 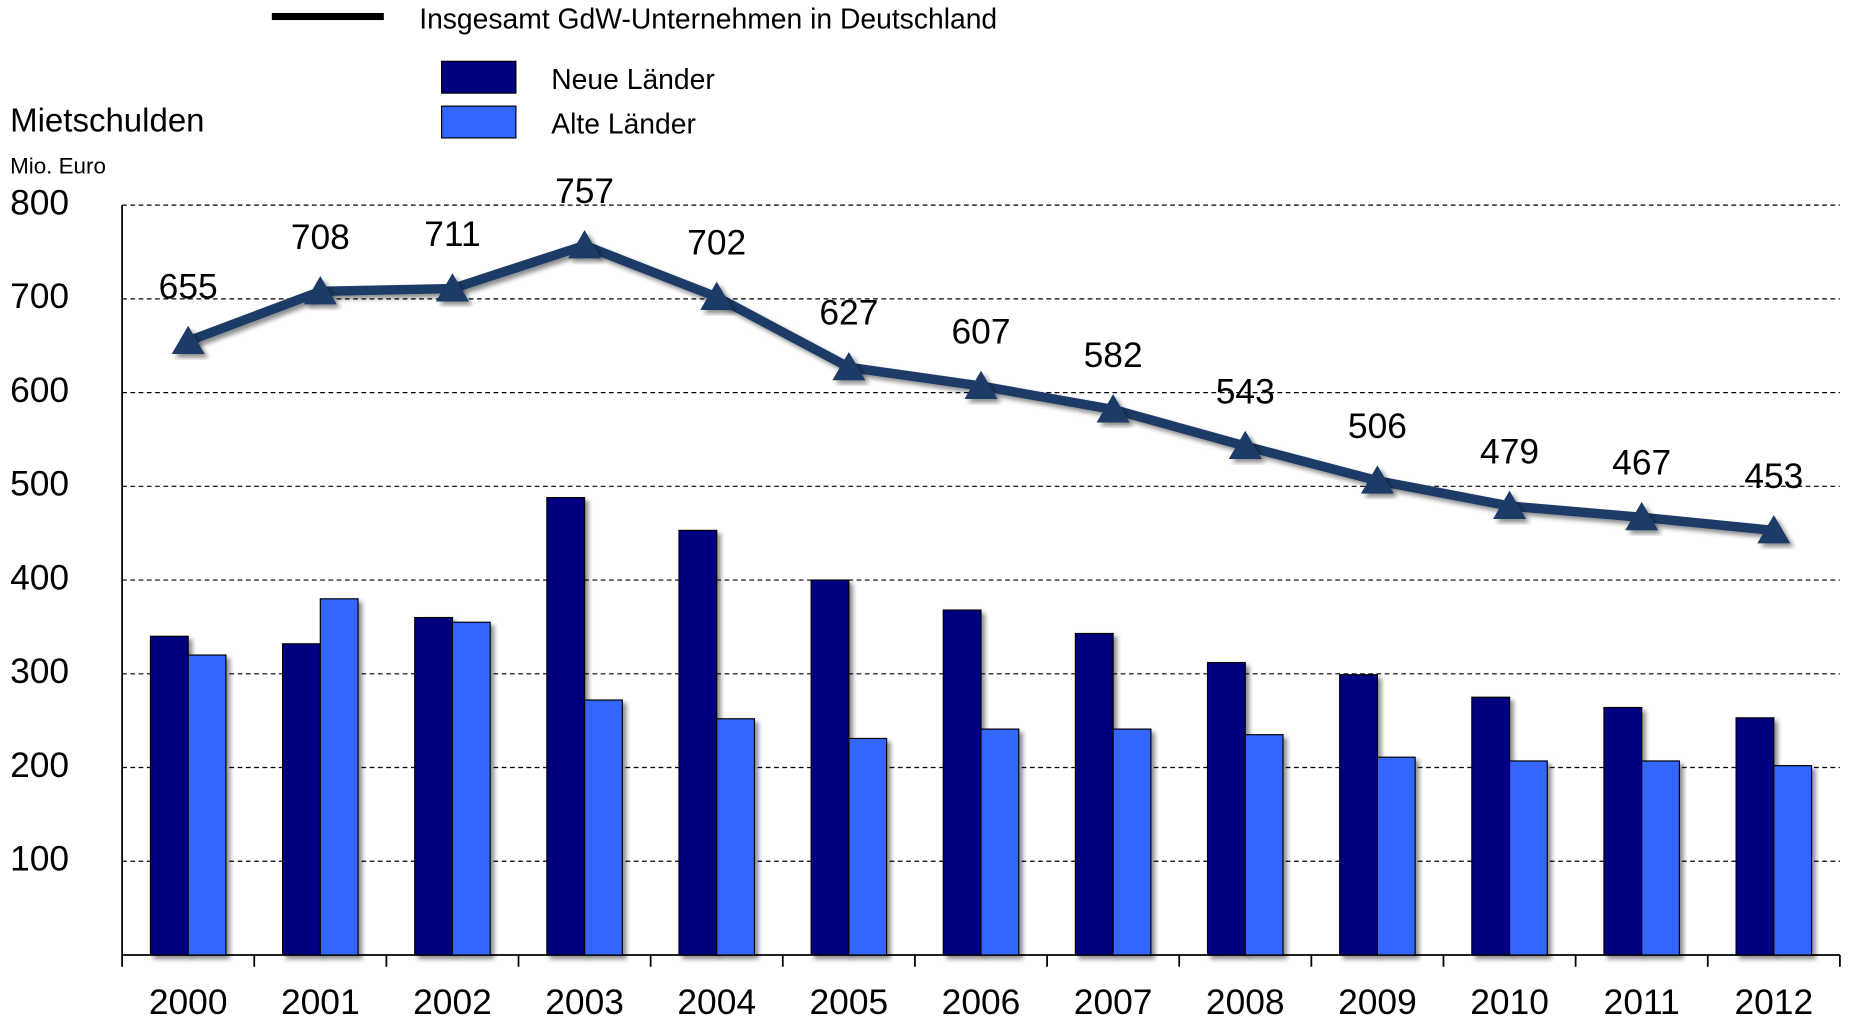 What do you see at coordinates (1642, 1002) in the screenshot?
I see `x-tick-label: 2011` at bounding box center [1642, 1002].